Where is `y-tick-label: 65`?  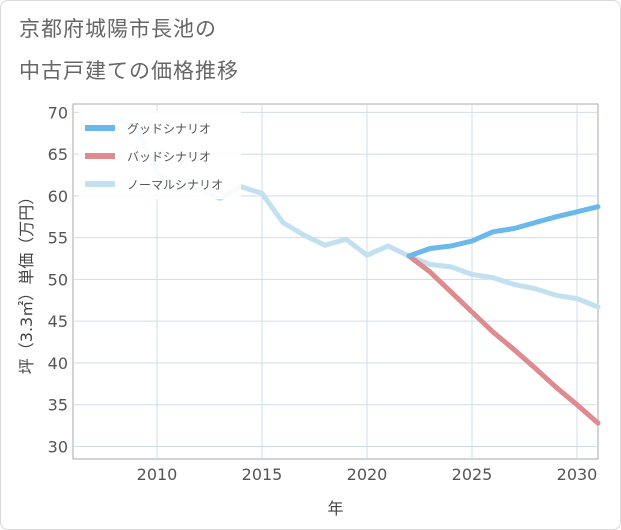
y-tick-label: 65 is located at coordinates (58, 154).